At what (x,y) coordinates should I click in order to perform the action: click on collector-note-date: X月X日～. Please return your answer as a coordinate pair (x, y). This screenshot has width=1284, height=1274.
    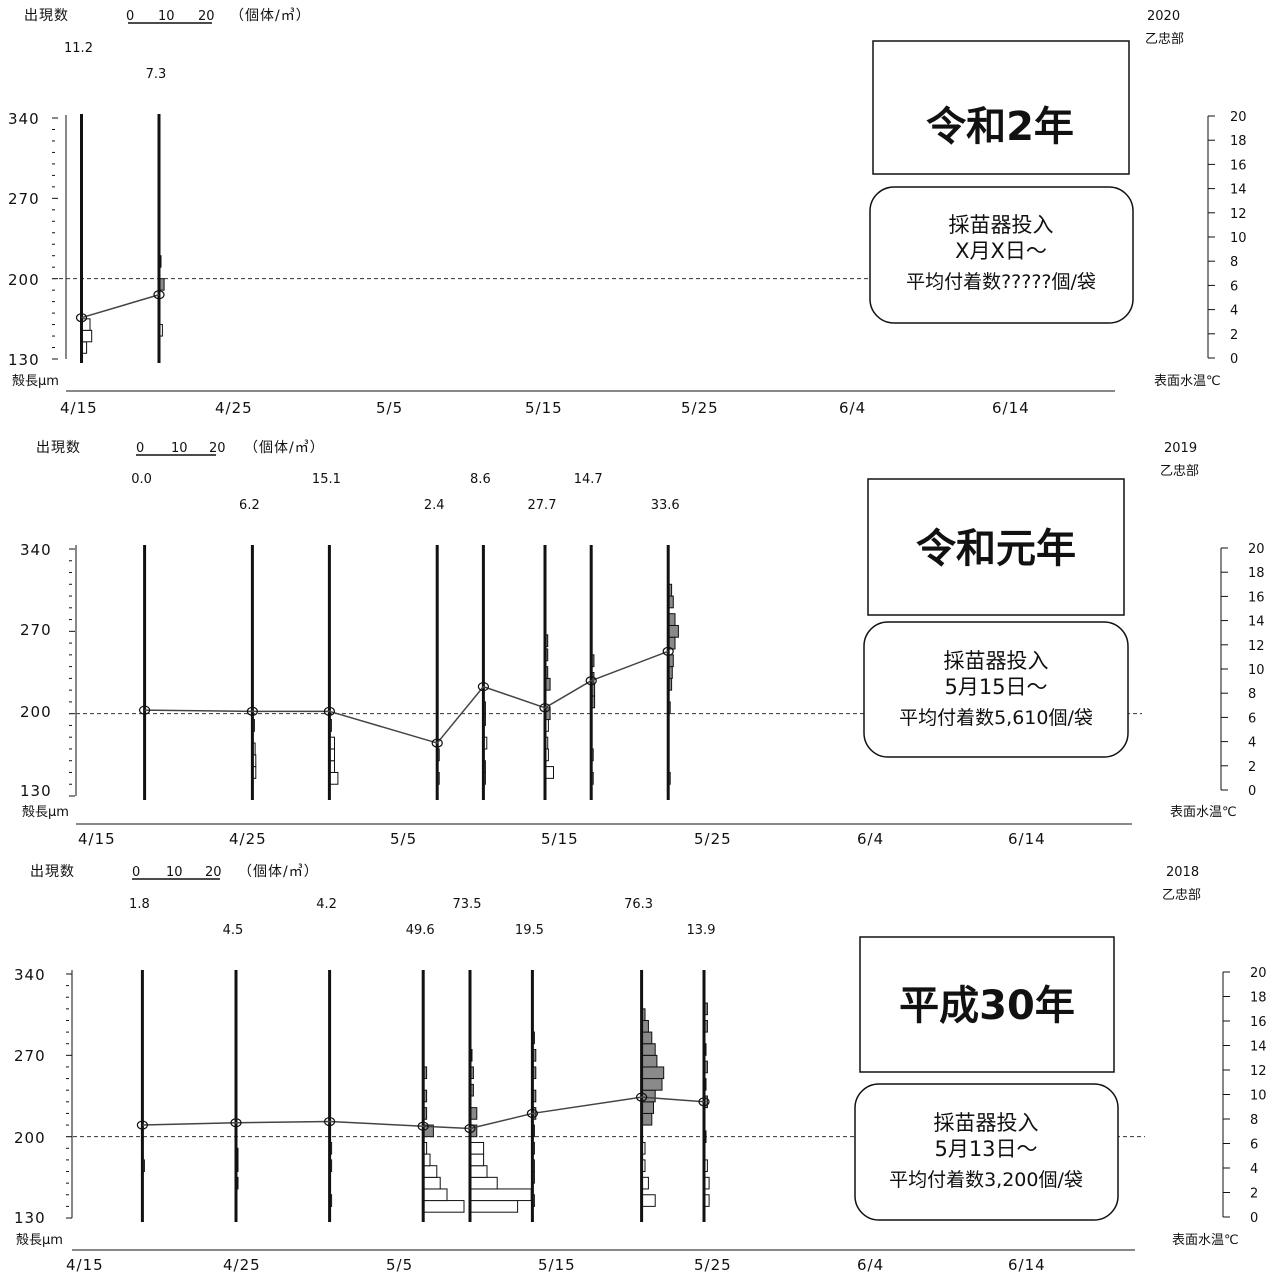
    Looking at the image, I should click on (1001, 251).